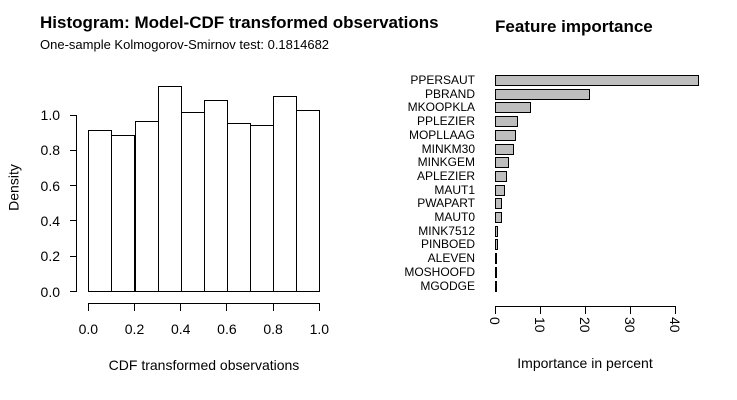 The image size is (737, 400). Describe the element at coordinates (319, 329) in the screenshot. I see `x-axis-tick-label: 1.0` at that location.